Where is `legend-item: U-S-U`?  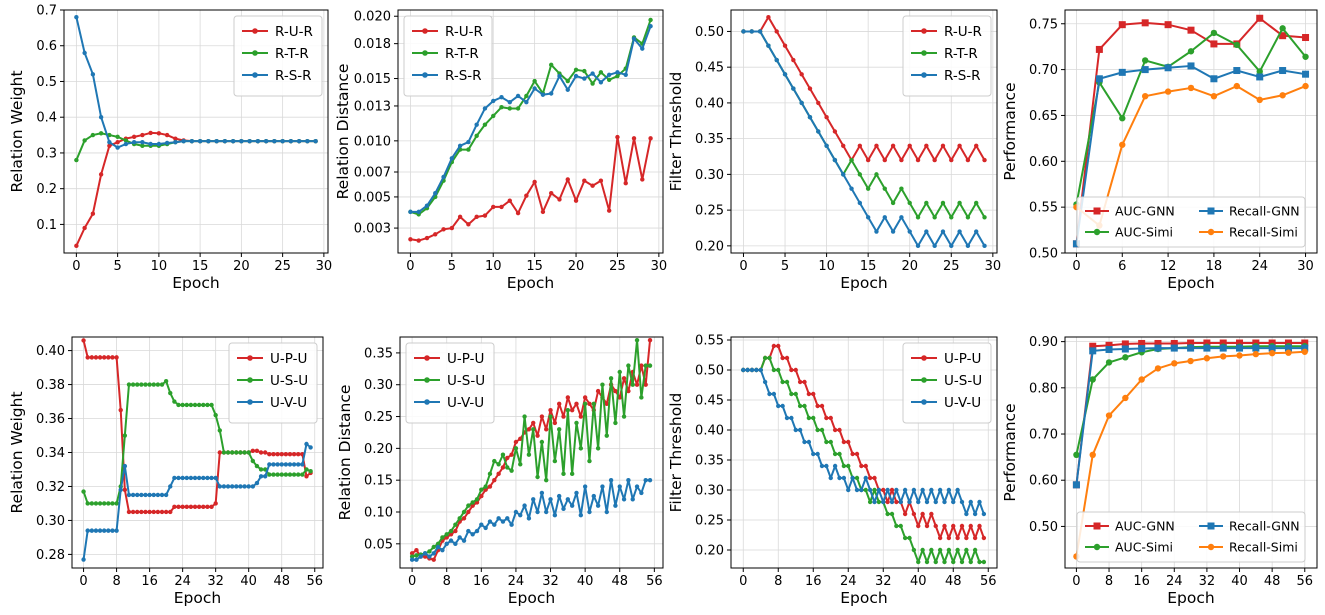
legend-item: U-S-U is located at coordinates (946, 381).